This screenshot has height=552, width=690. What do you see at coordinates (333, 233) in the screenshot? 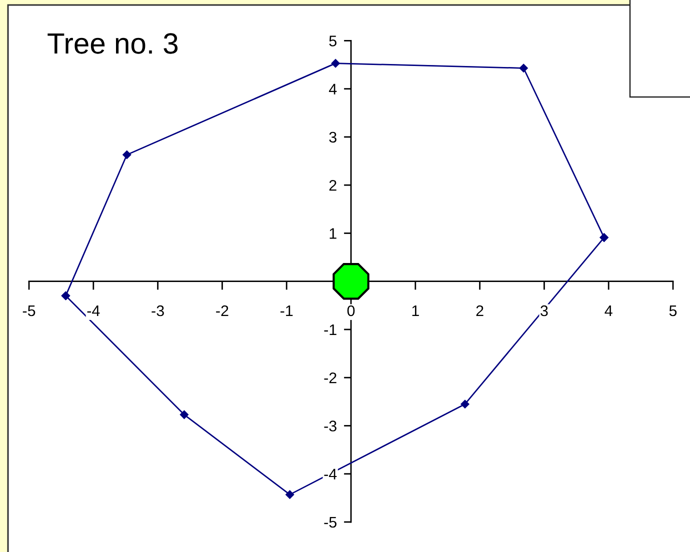
I see `y-tick-label: 1` at bounding box center [333, 233].